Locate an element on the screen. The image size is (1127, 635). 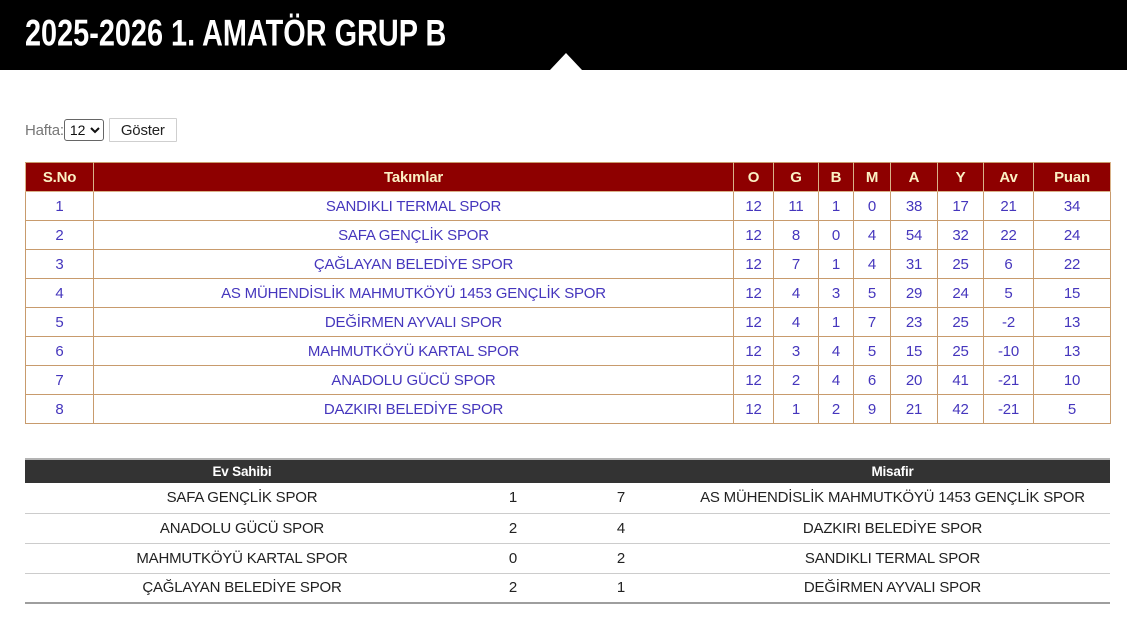
home-team: ÇAĞLAYAN BELEDİYE SPOR is located at coordinates (242, 588).